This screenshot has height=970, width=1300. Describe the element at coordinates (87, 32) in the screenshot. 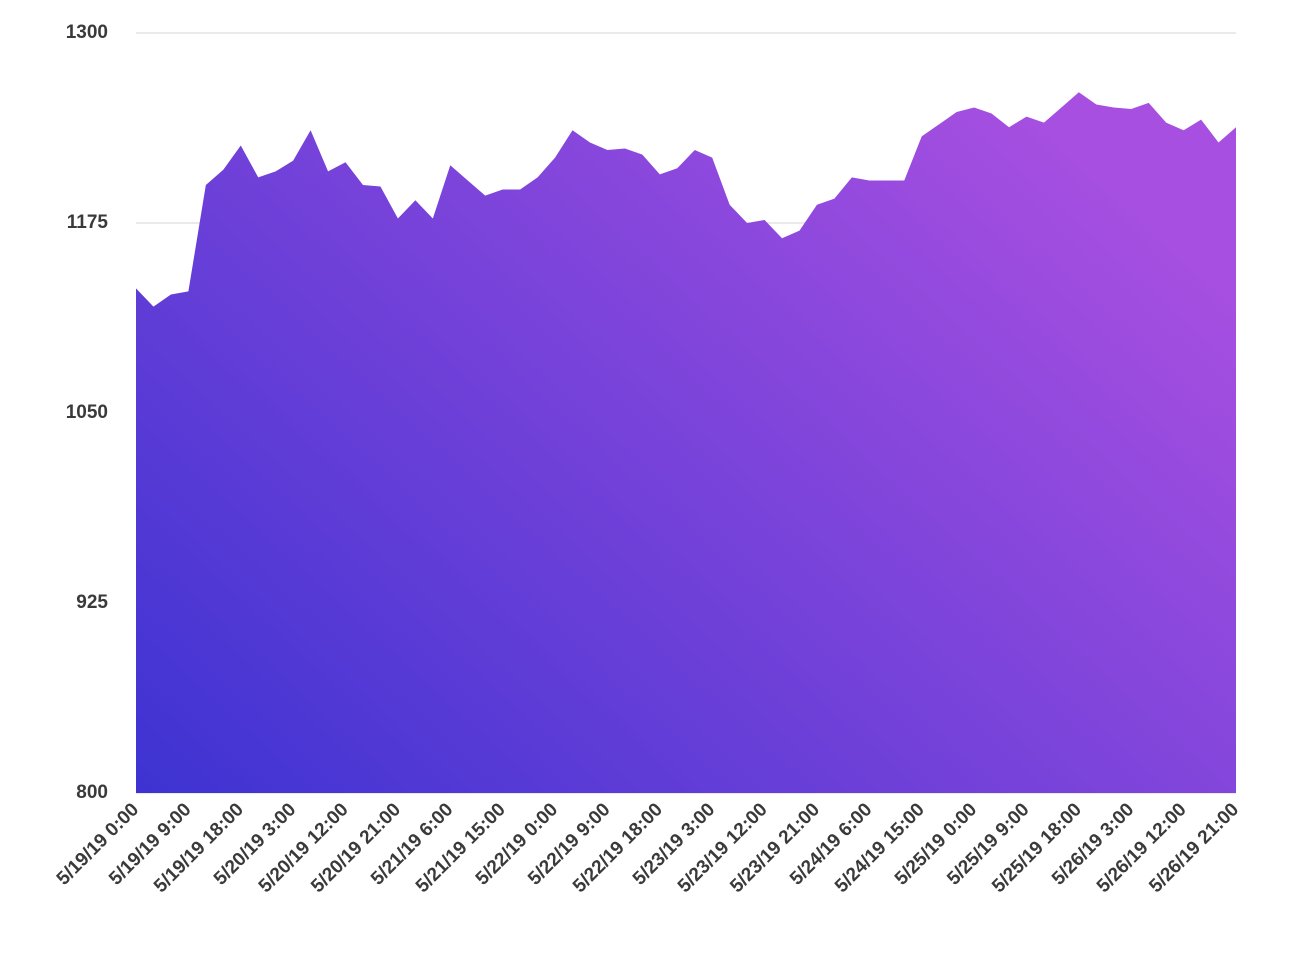

I see `y-tick-label: 1300` at that location.